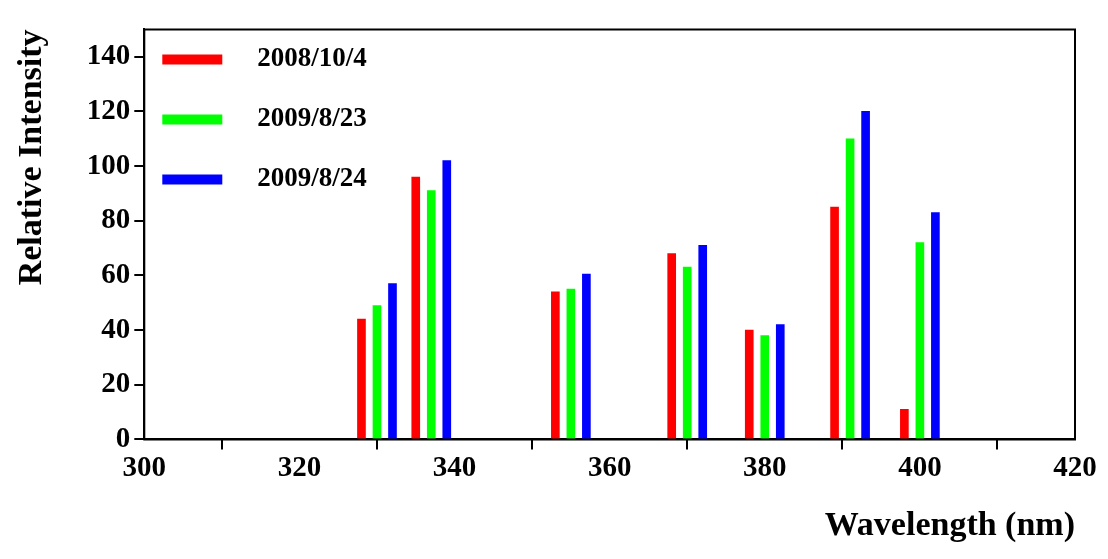 This screenshot has width=1108, height=559. What do you see at coordinates (312, 117) in the screenshot?
I see `legend-label: 2009/8/23` at bounding box center [312, 117].